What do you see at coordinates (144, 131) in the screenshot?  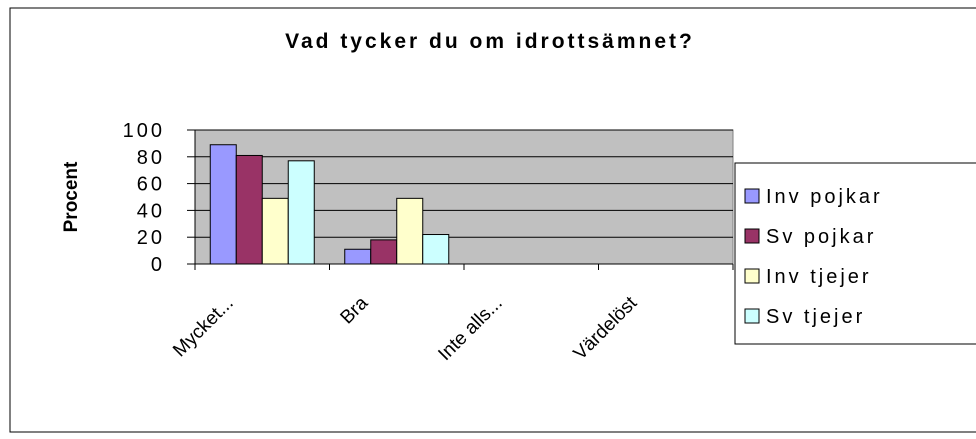 I see `y-tick-label: 100` at bounding box center [144, 131].